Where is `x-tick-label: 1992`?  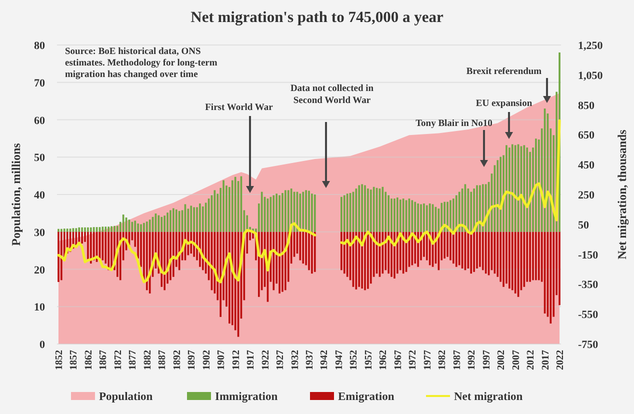
x-tick-label: 1992 is located at coordinates (472, 360).